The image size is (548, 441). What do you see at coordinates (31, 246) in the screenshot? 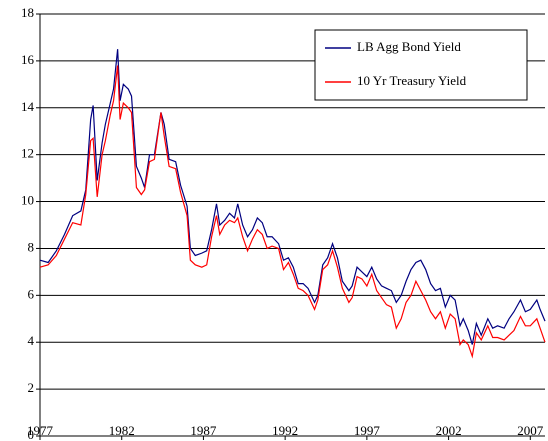
I see `y-tick-label: 8` at bounding box center [31, 246].